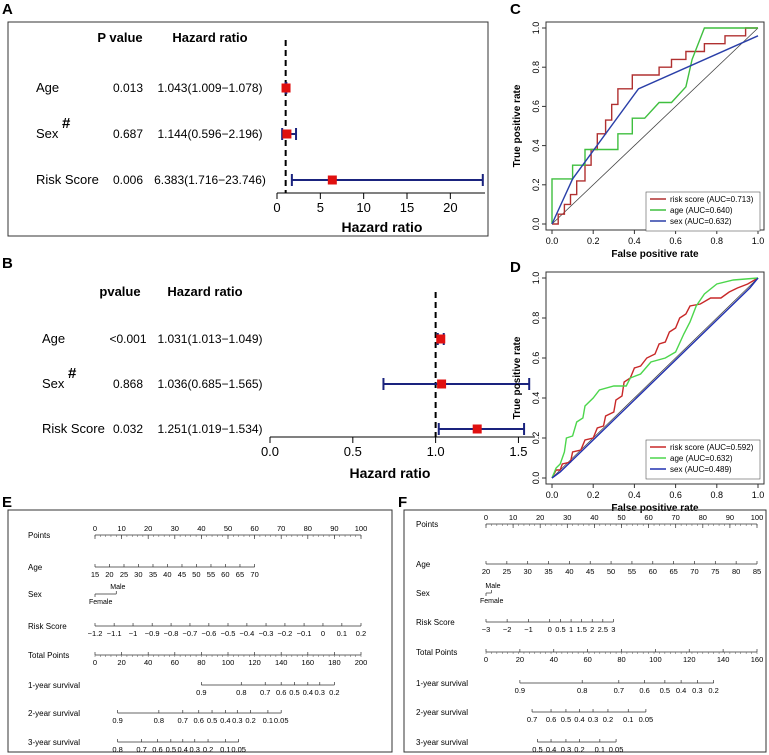 The image size is (769, 755). What do you see at coordinates (128, 429) in the screenshot?
I see `row-pvalue: 0.032` at bounding box center [128, 429].